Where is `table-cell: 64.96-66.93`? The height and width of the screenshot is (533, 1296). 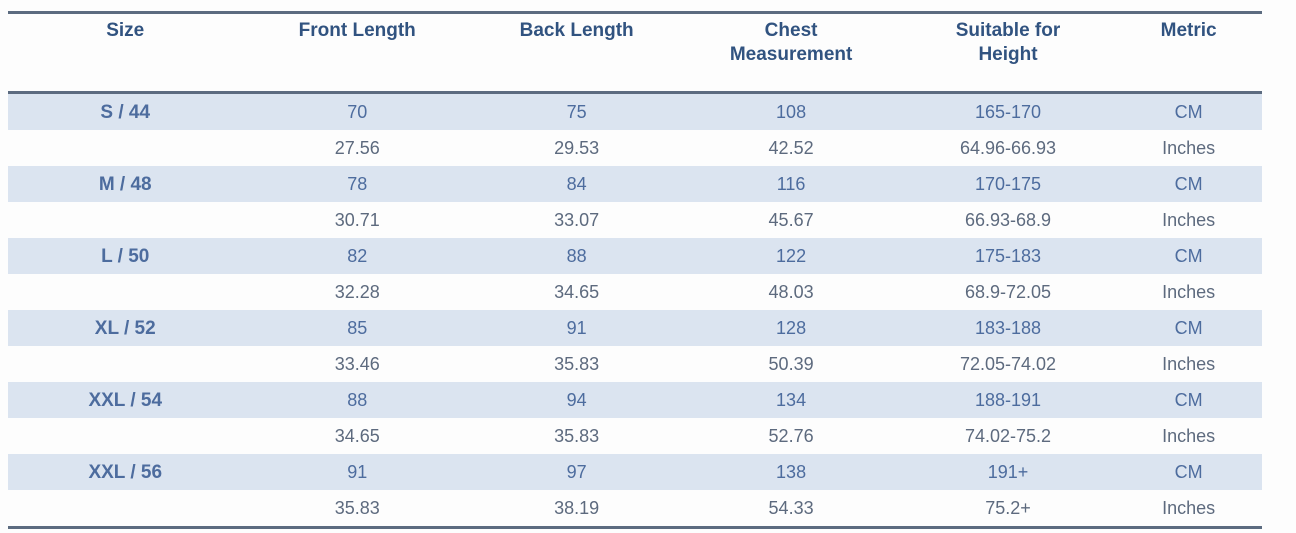 table-cell: 64.96-66.93 is located at coordinates (1008, 148).